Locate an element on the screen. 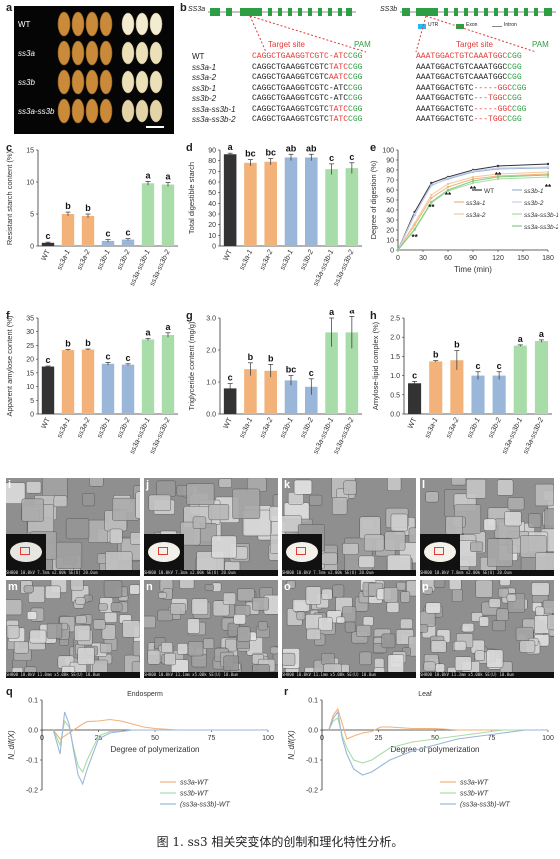 The height and width of the screenshot is (859, 560). sequence-row-name: ss3a-ss3b-1 is located at coordinates (214, 109).